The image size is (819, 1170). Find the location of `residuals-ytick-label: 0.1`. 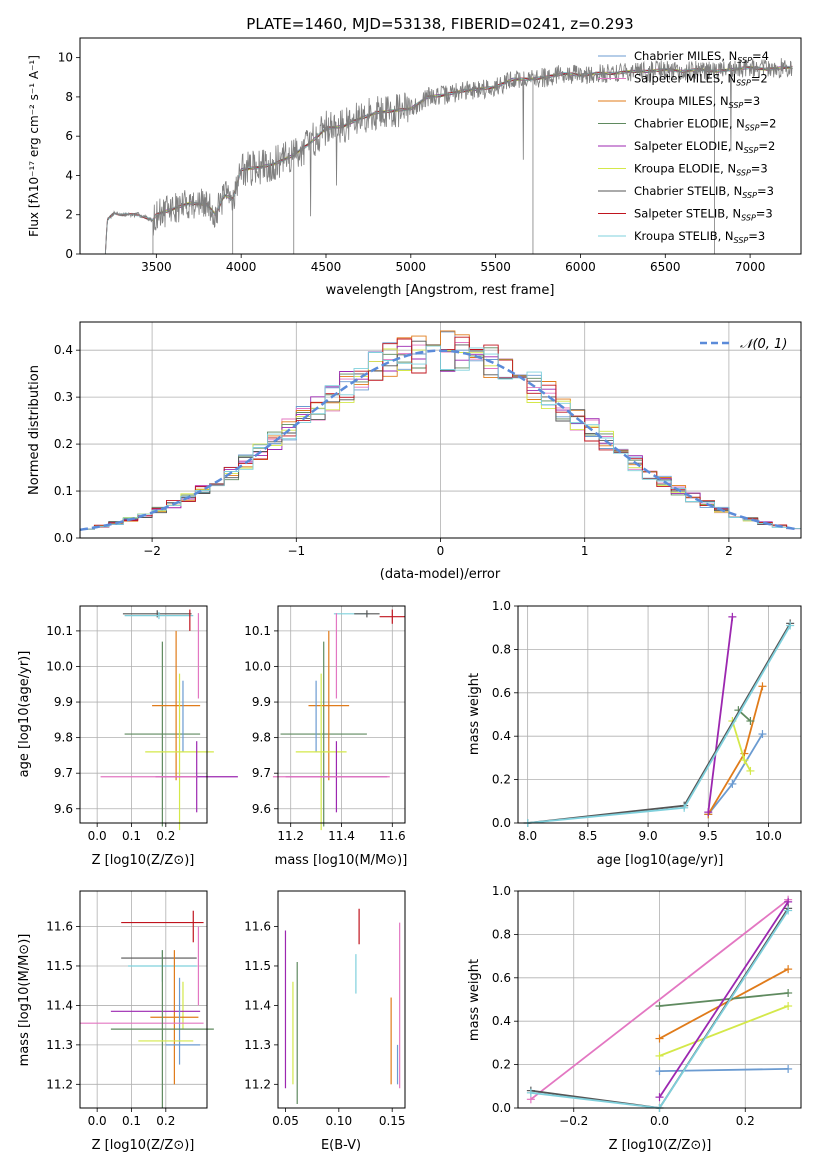

residuals-ytick-label: 0.1 is located at coordinates (63, 491).